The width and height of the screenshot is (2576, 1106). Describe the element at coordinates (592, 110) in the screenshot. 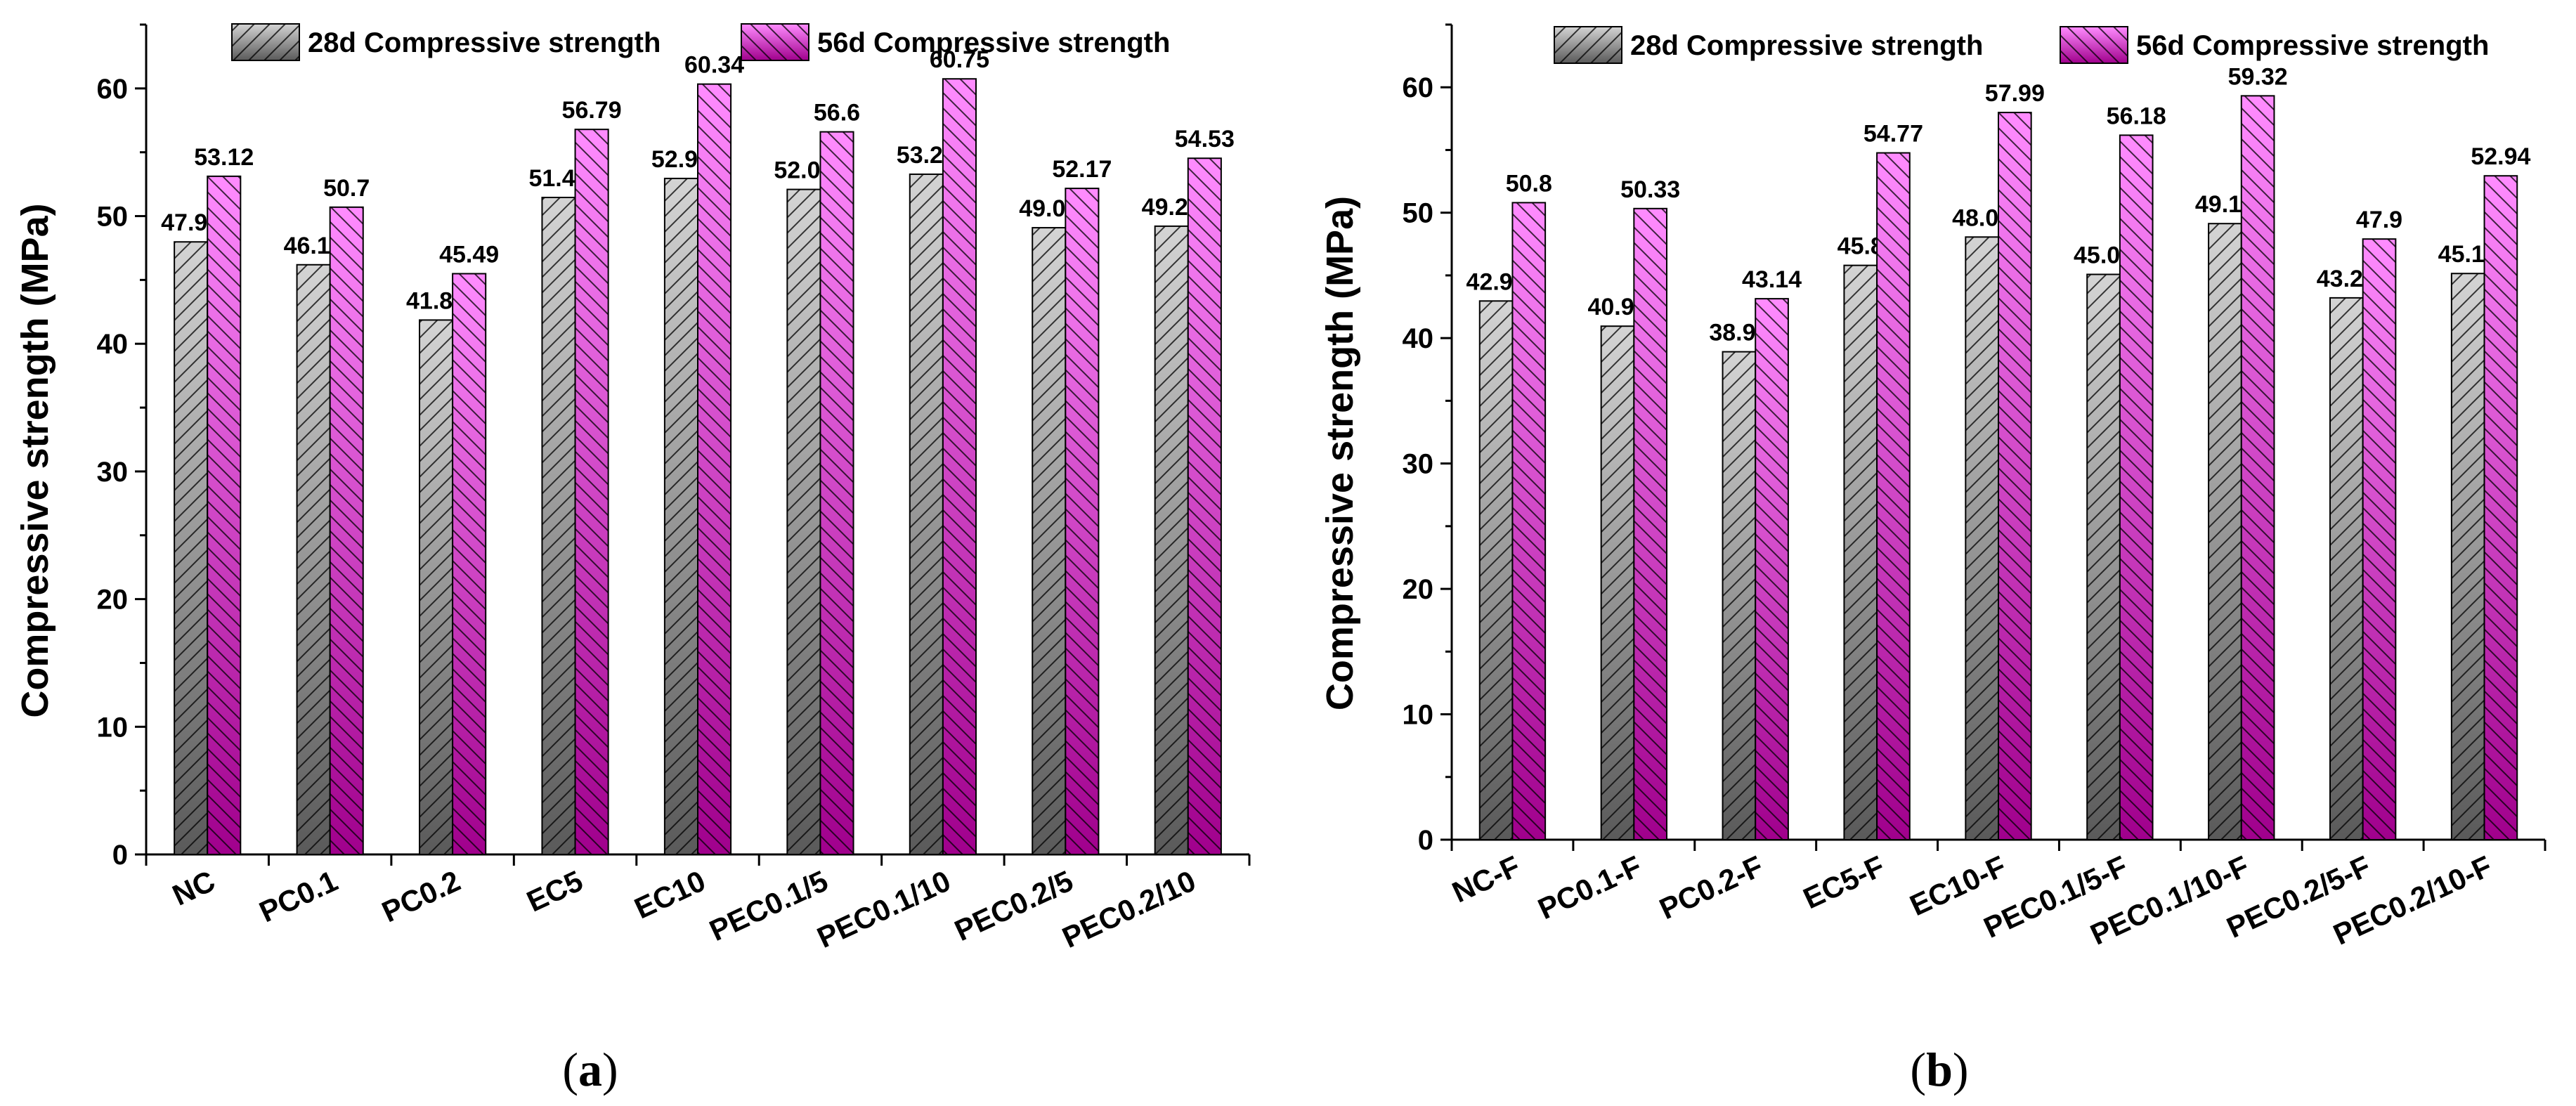

I see `data-label-56d: 56.79` at that location.